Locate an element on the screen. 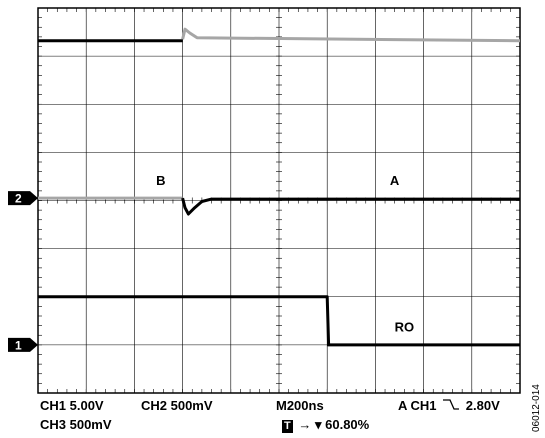 The width and height of the screenshot is (545, 438). falling-edge-icon is located at coordinates (451, 404).